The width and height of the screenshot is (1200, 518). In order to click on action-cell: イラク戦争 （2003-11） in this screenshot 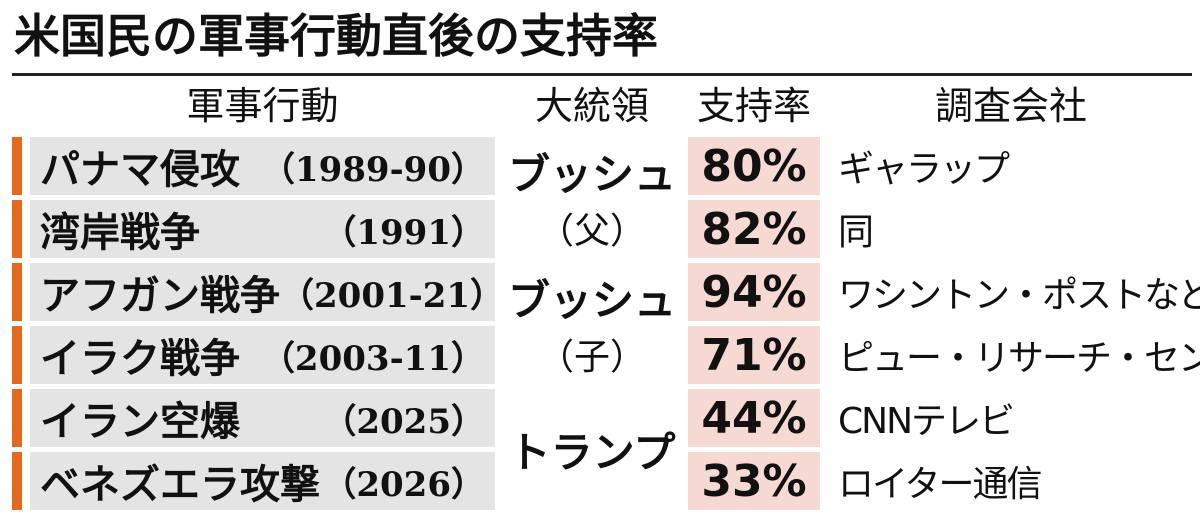, I will do `click(262, 355)`.